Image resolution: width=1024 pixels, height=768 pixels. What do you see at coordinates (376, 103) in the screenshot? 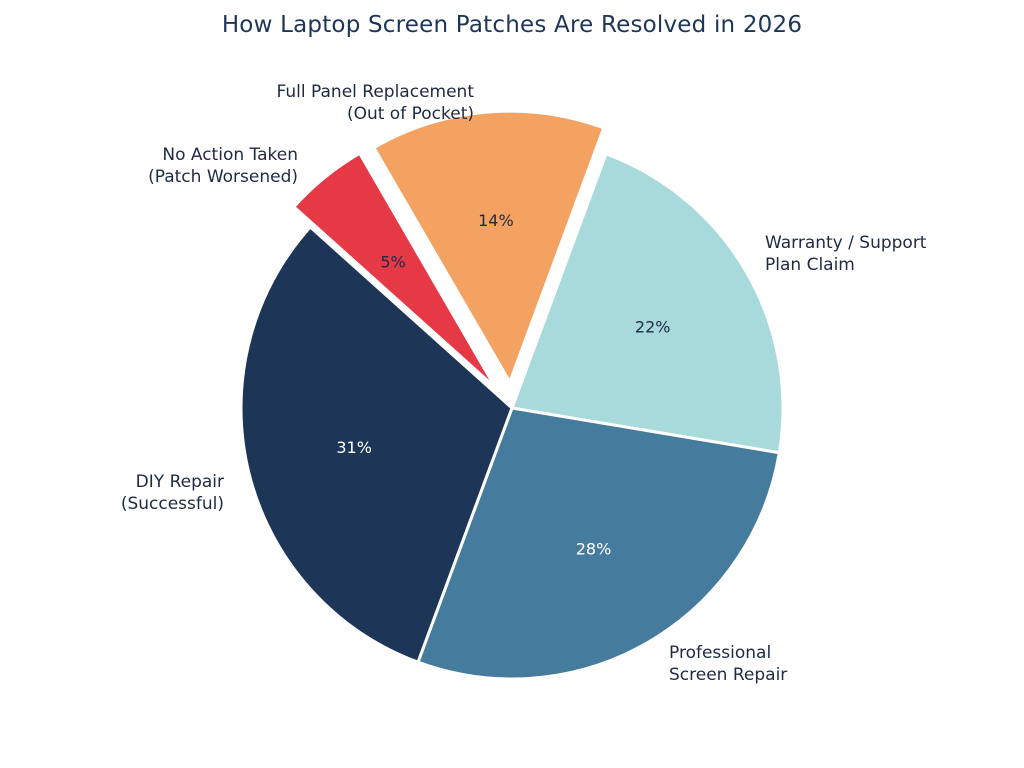
I see `slice-category-label: Full Panel Replacement (Out of Pocket)` at bounding box center [376, 103].